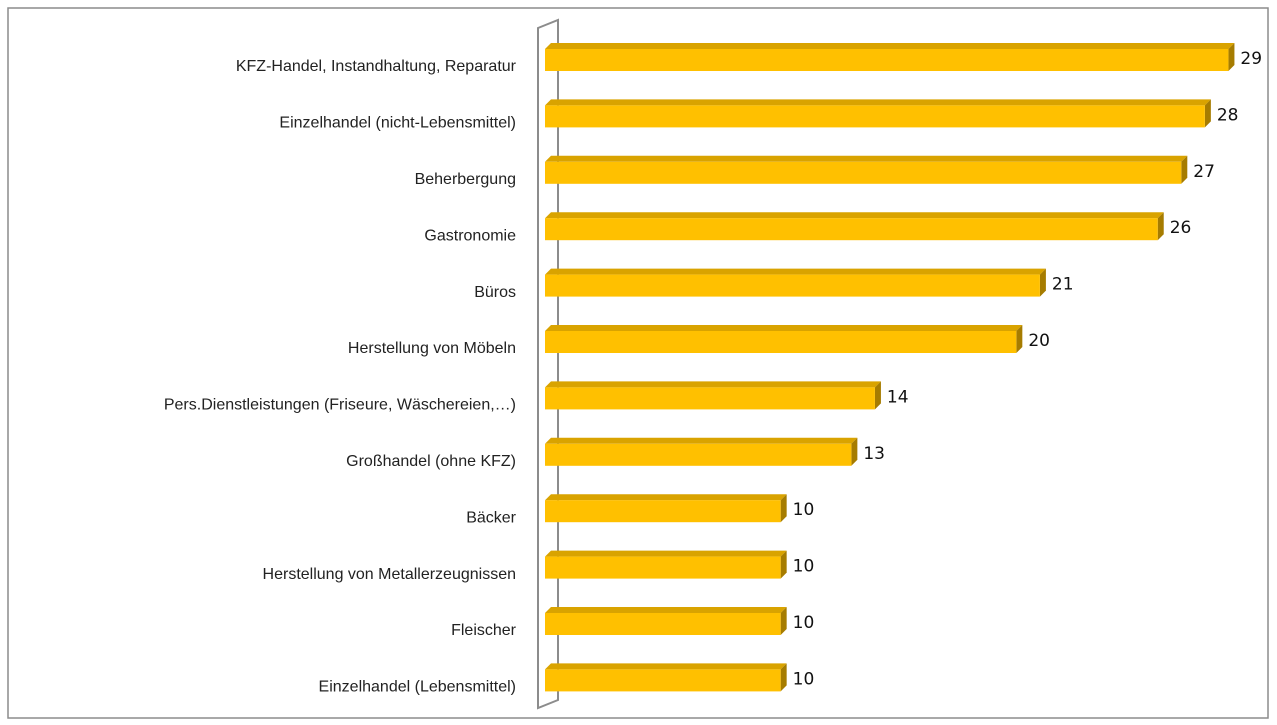 The image size is (1277, 725). What do you see at coordinates (874, 454) in the screenshot?
I see `value-label: 13` at bounding box center [874, 454].